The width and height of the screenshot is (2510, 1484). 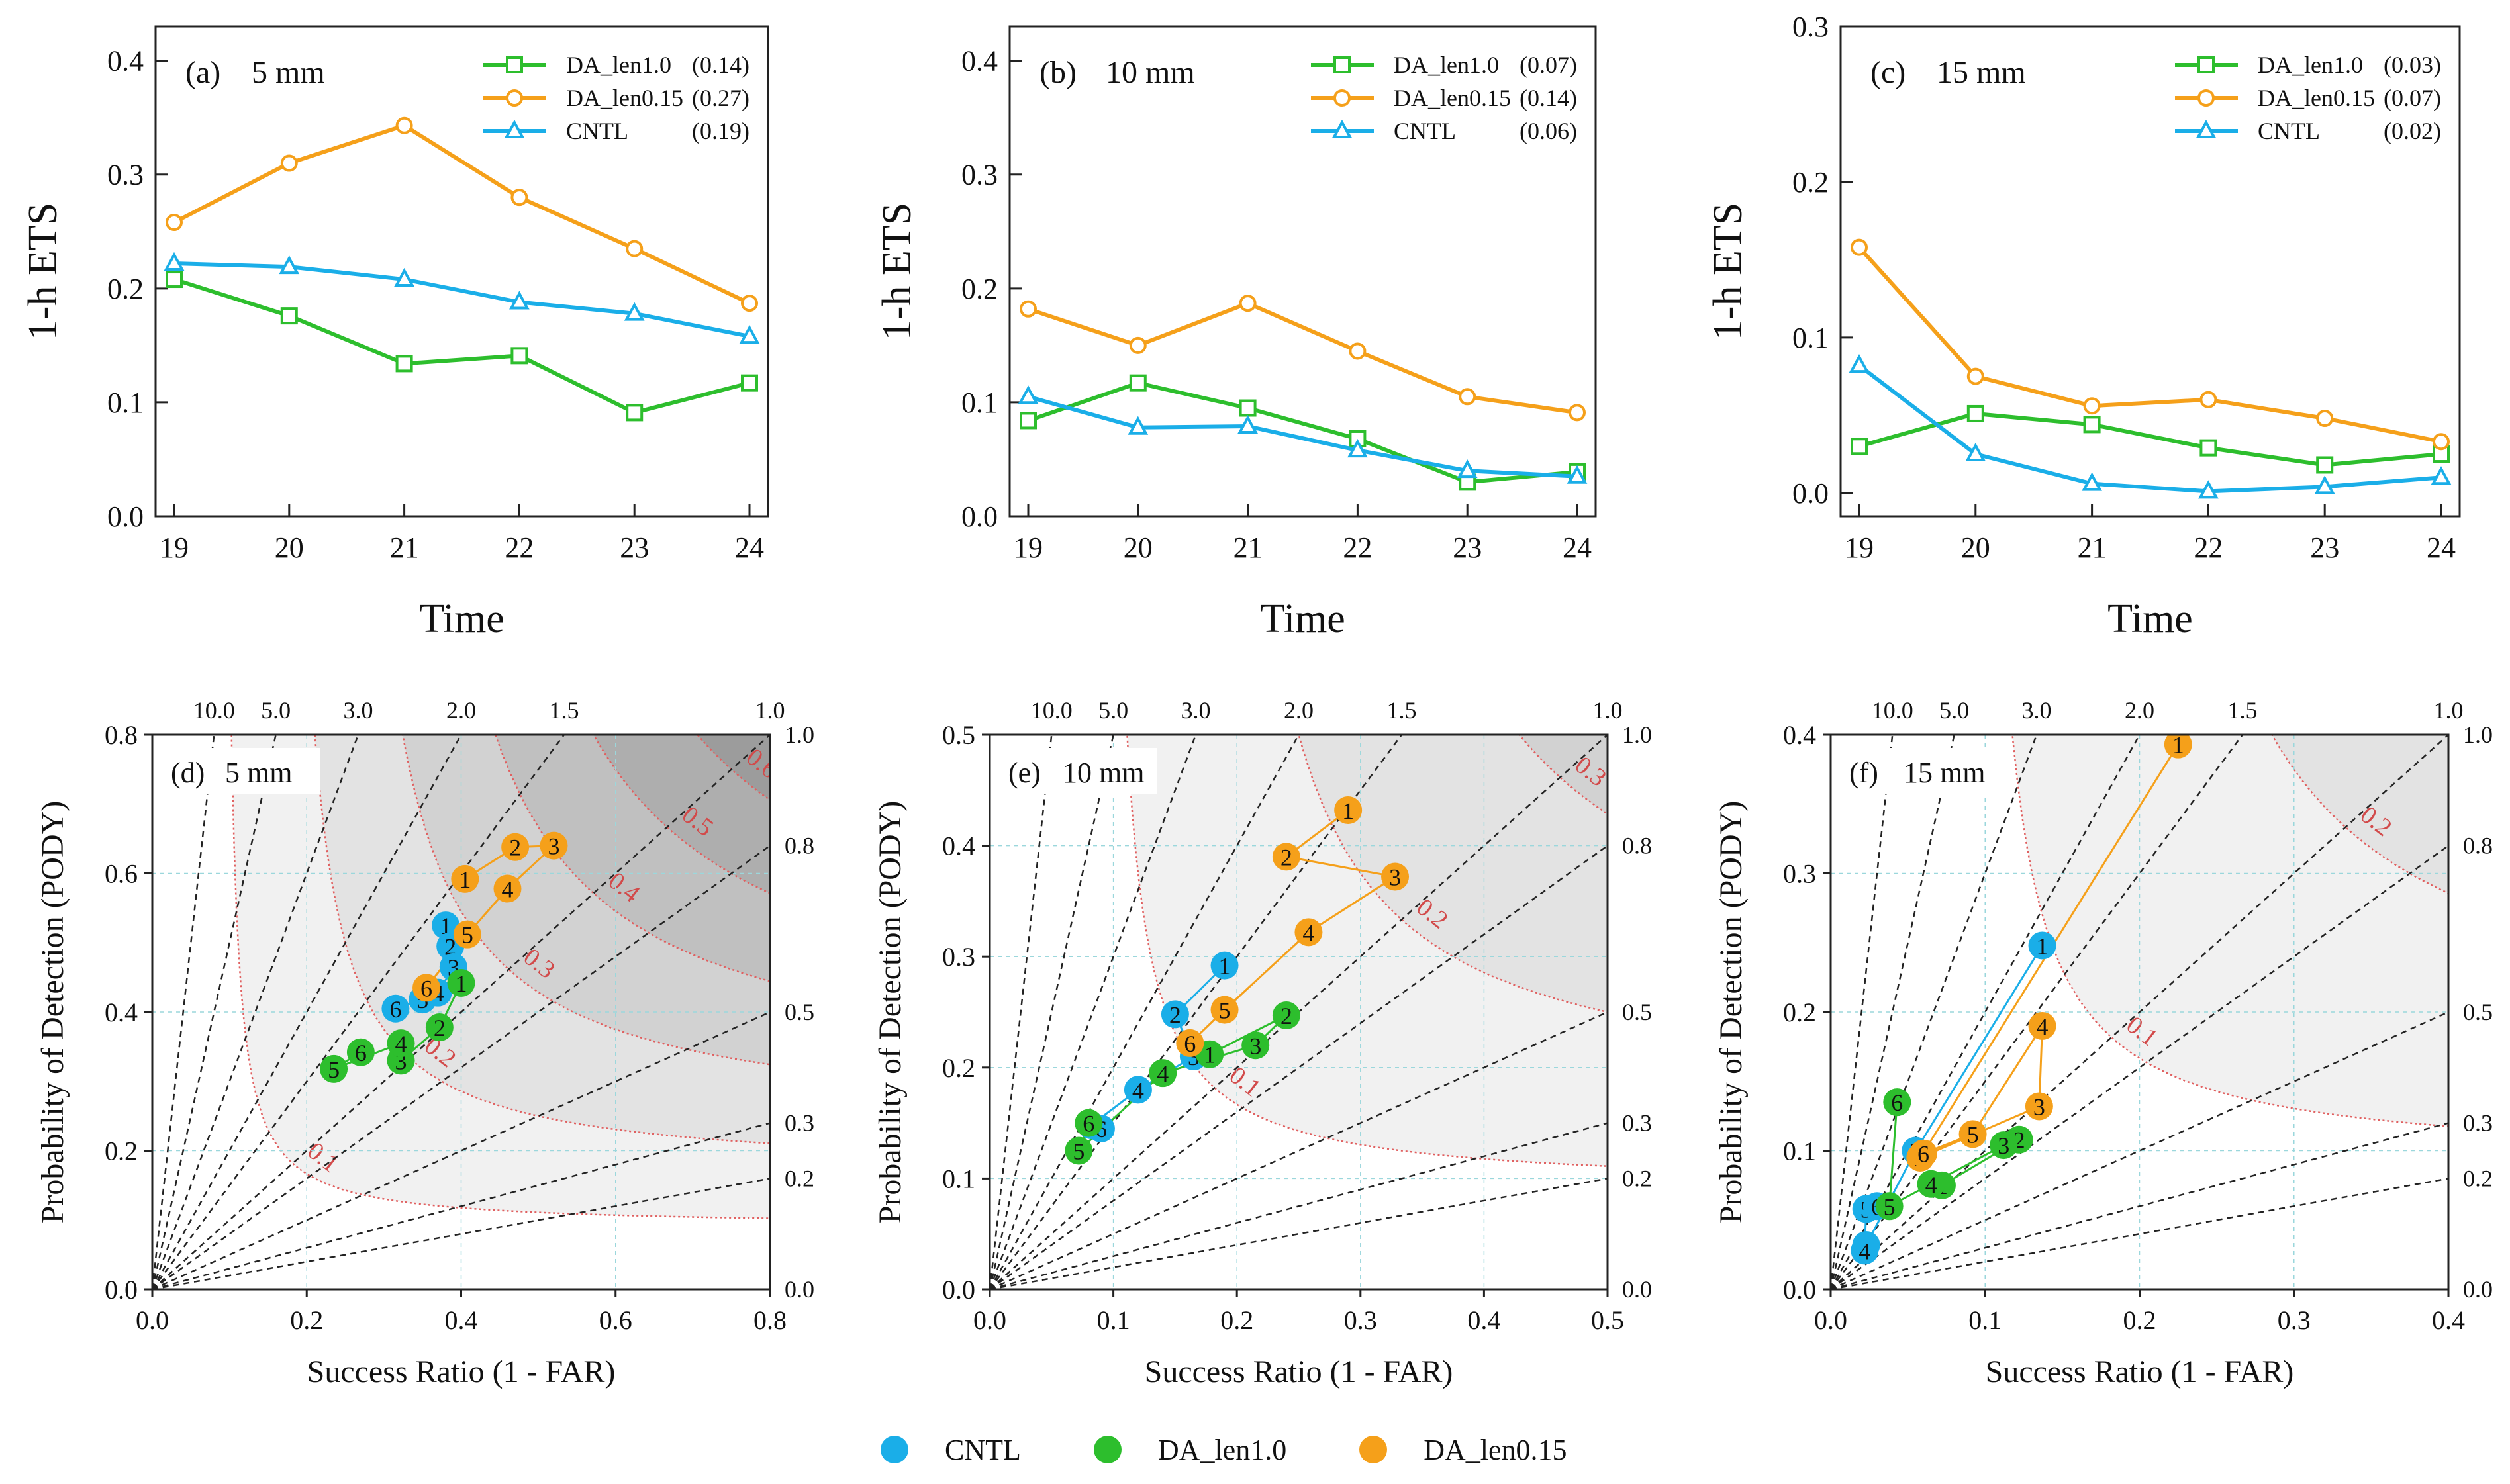 What do you see at coordinates (1303, 358) in the screenshot?
I see `series-line-DA_len0.15` at bounding box center [1303, 358].